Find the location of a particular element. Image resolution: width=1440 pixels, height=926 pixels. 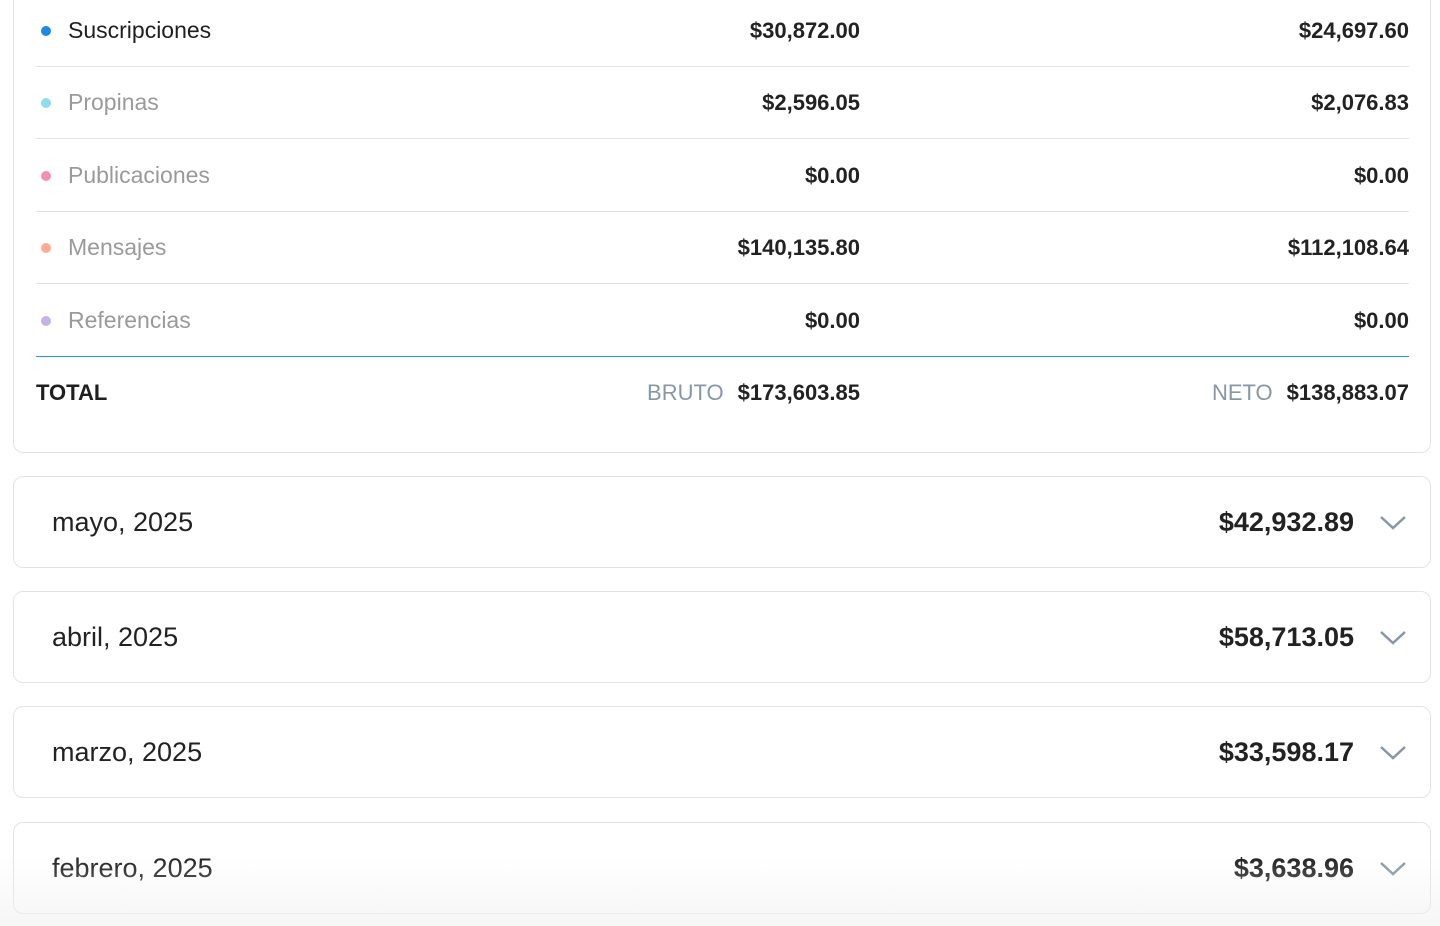

category-label: Suscripciones is located at coordinates (140, 30).